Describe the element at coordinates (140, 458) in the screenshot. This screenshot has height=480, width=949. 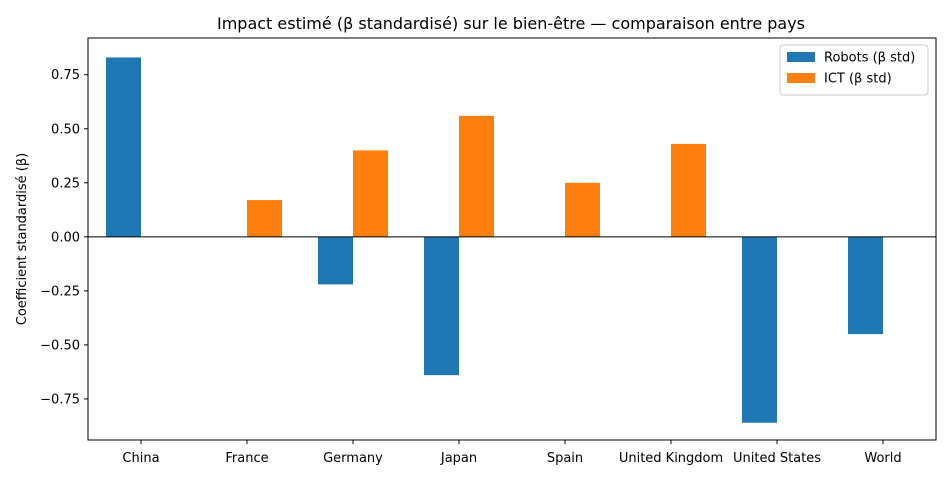
I see `x-tick-label: China` at that location.